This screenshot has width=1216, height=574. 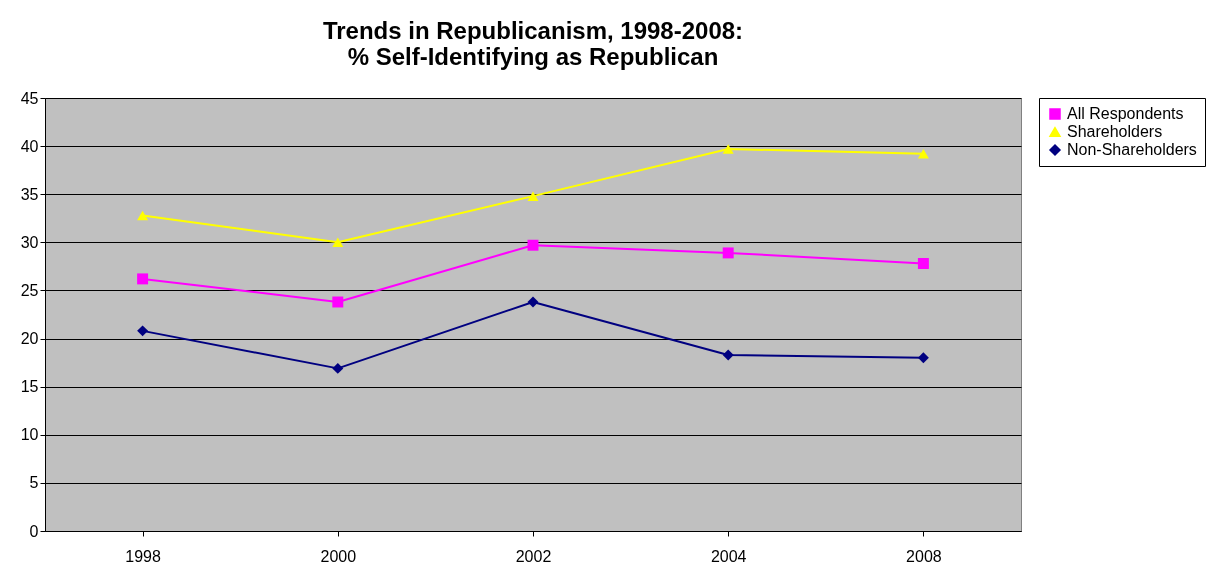 I want to click on x-tick-label: 2008, so click(x=924, y=556).